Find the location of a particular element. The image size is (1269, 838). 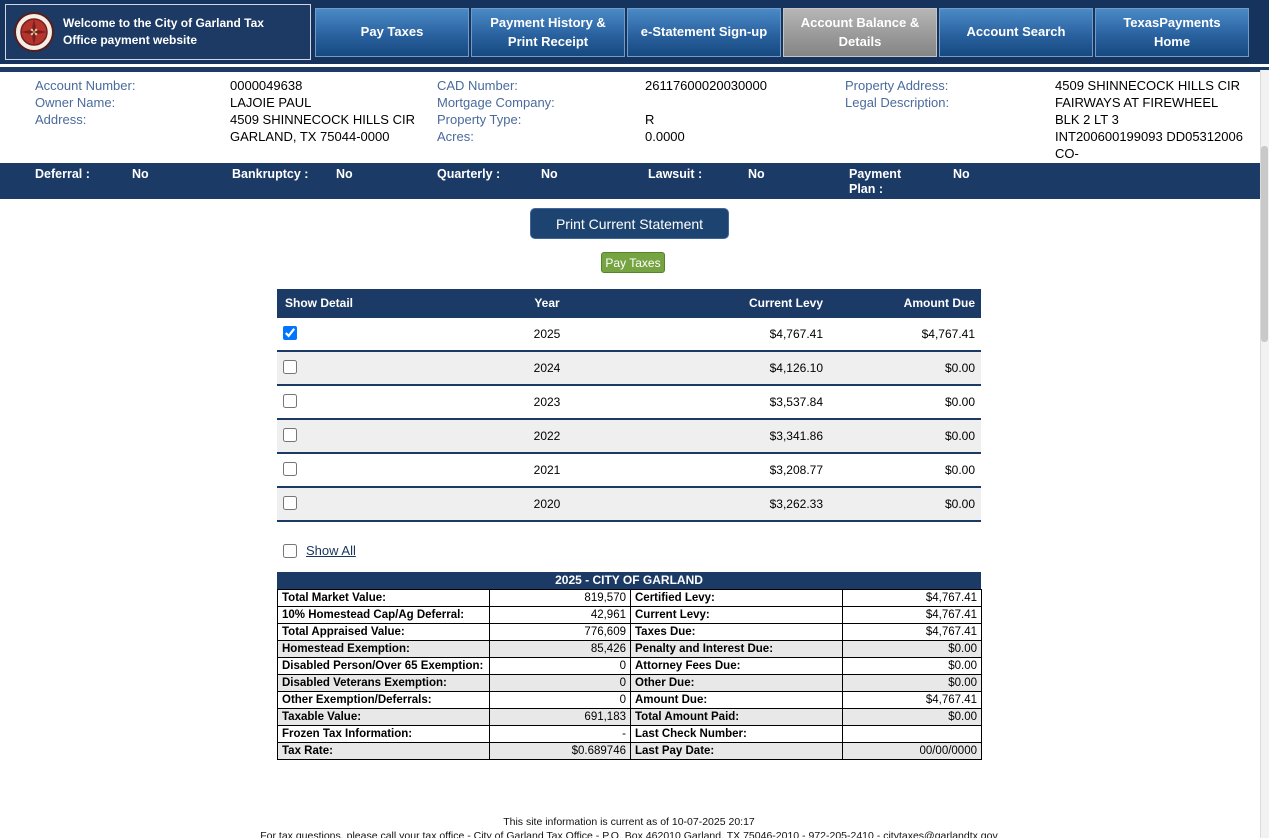

owner-name-label: Owner Name: is located at coordinates (75, 102).